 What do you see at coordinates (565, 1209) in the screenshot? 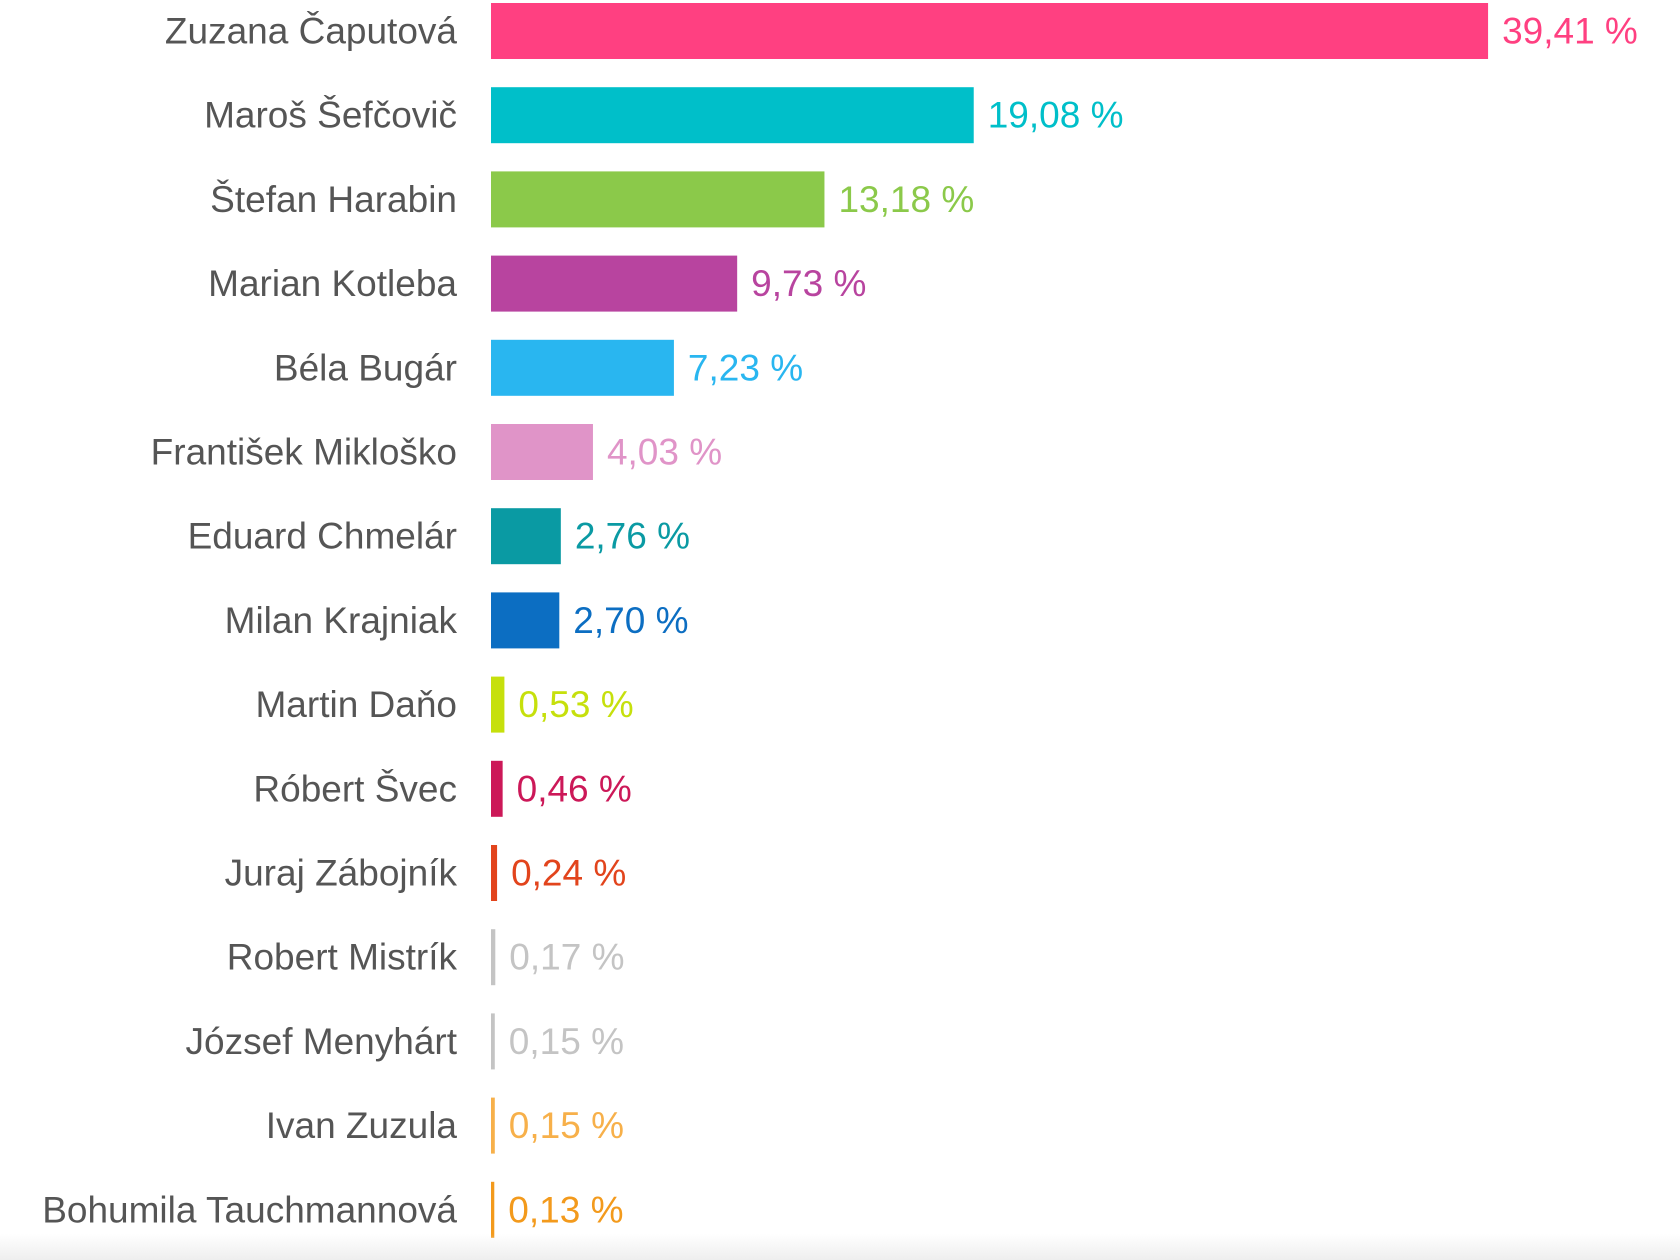
I see `value-label: 0,13 %` at bounding box center [565, 1209].